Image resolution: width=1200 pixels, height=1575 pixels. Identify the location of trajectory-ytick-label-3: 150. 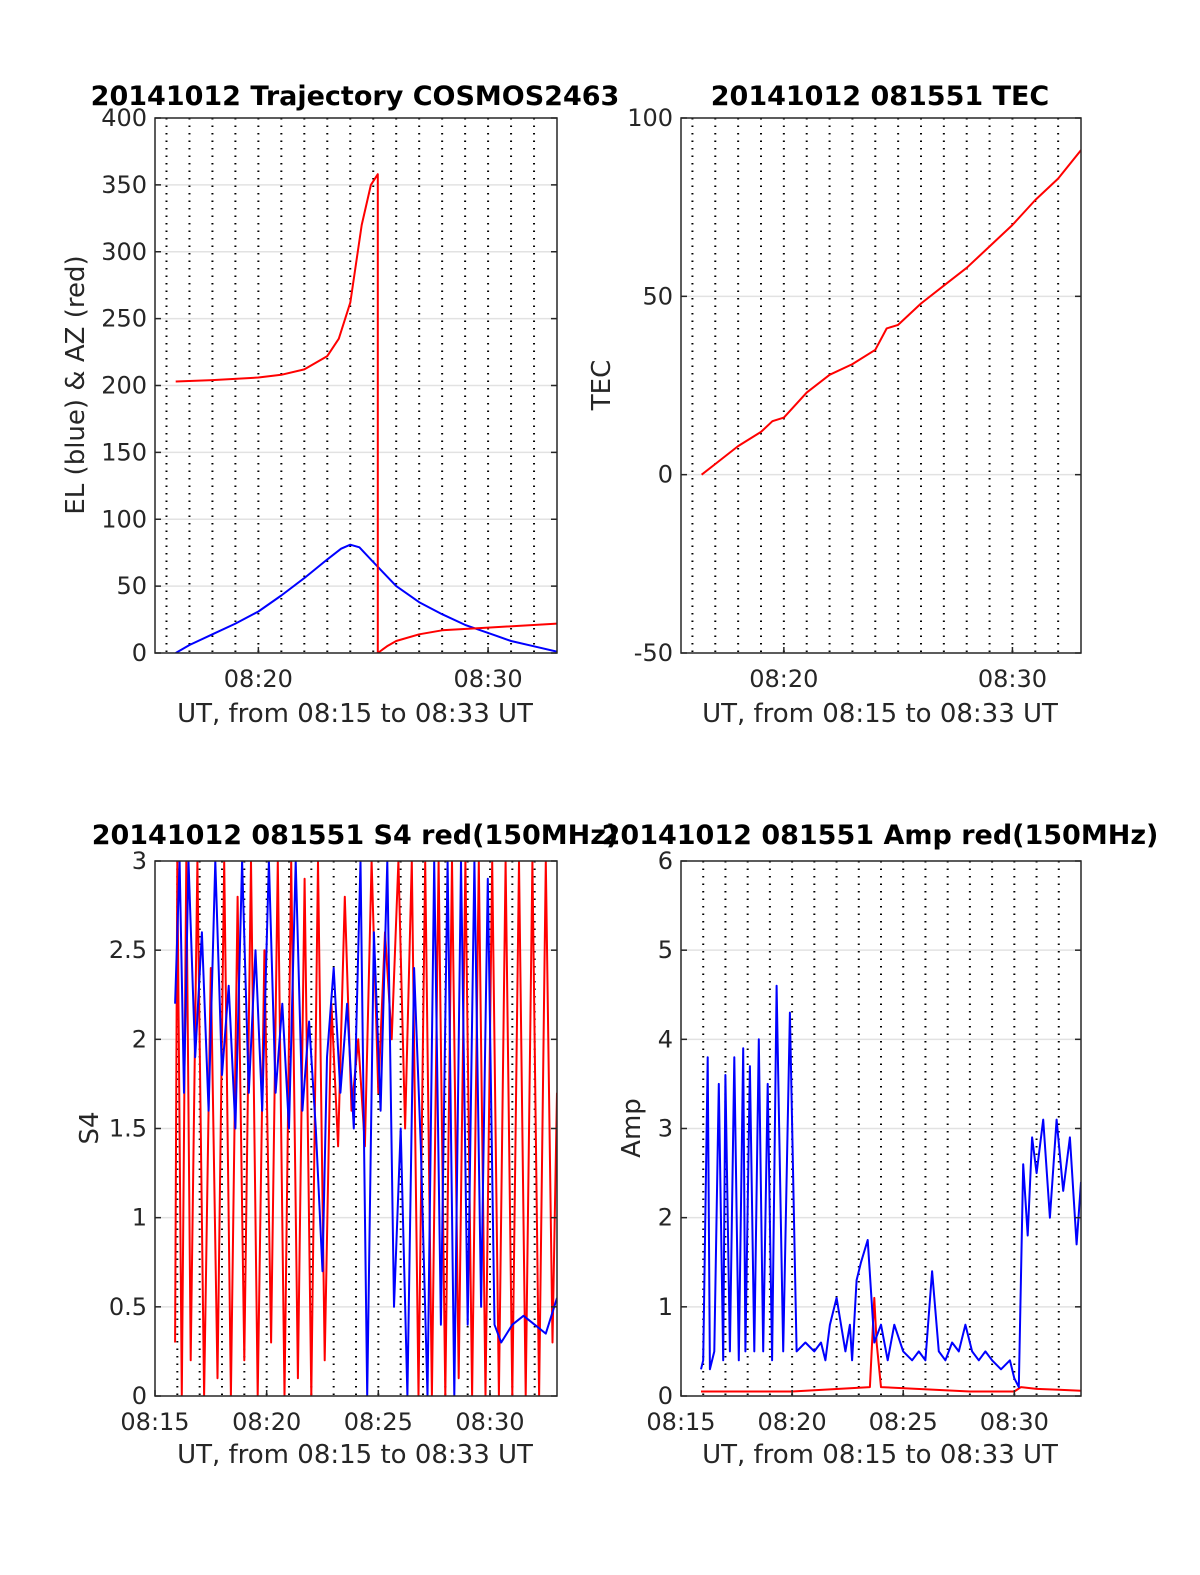
(124, 452).